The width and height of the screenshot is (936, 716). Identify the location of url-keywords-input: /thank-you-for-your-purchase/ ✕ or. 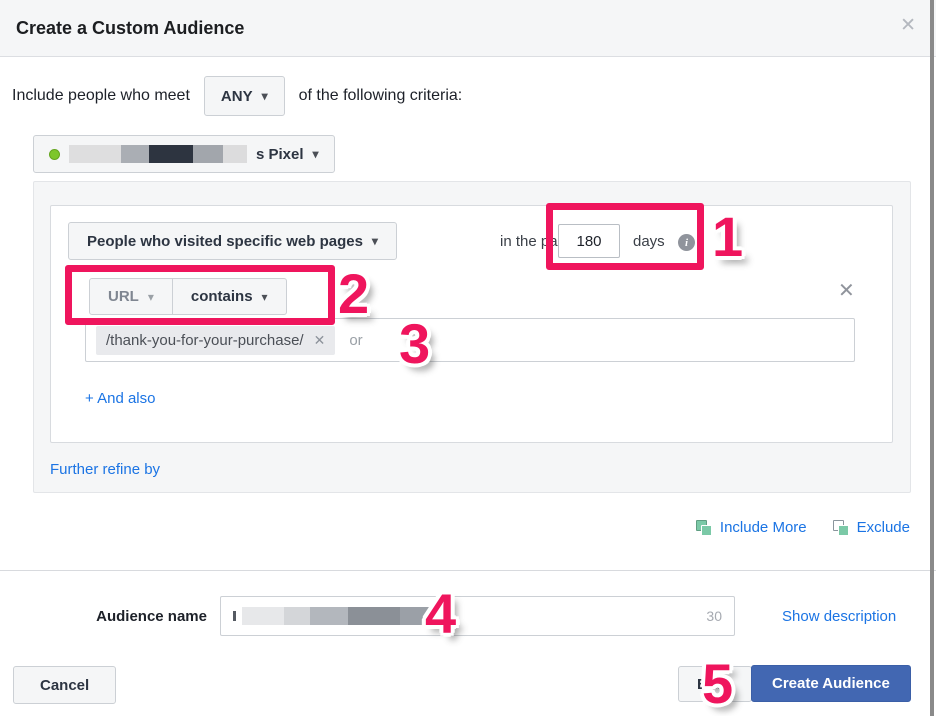
(470, 340).